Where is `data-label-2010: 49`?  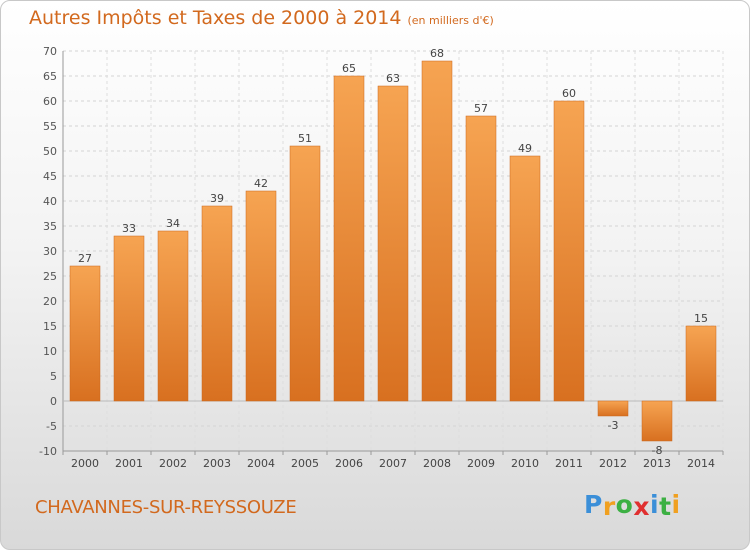 data-label-2010: 49 is located at coordinates (525, 148).